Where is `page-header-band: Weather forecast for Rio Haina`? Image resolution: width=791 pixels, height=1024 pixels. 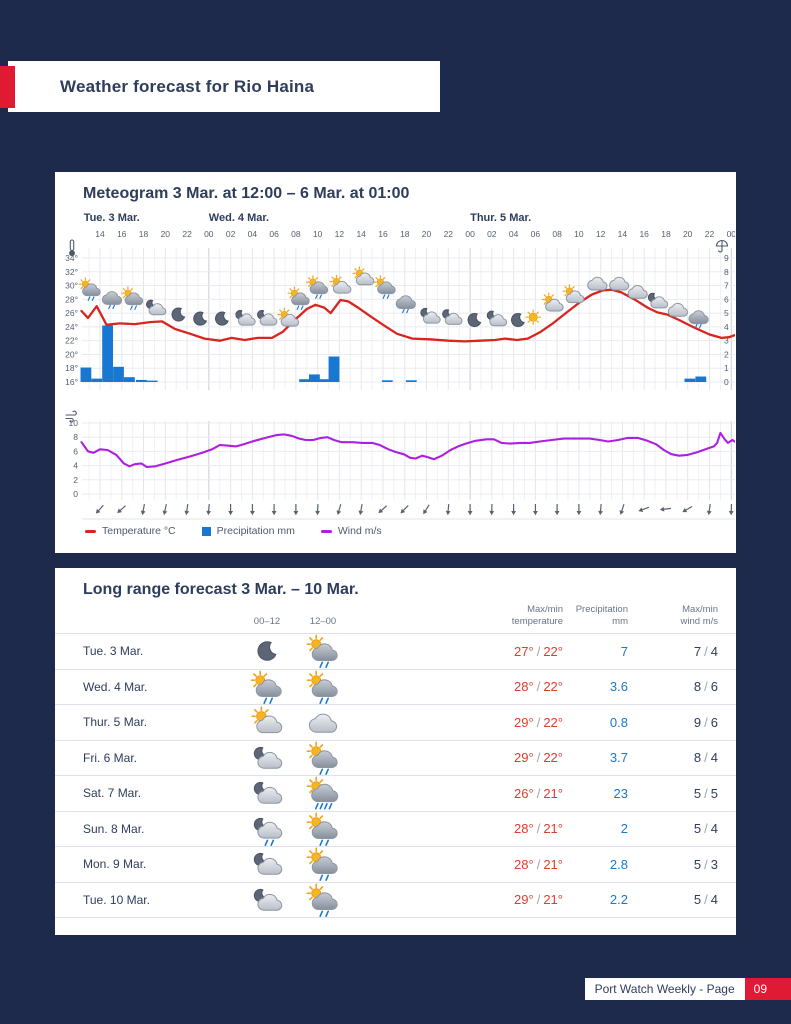 page-header-band: Weather forecast for Rio Haina is located at coordinates (224, 86).